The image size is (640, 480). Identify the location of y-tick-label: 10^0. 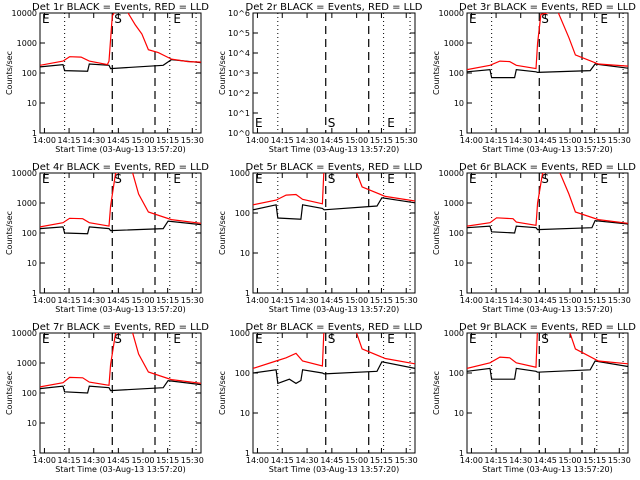
(239, 133).